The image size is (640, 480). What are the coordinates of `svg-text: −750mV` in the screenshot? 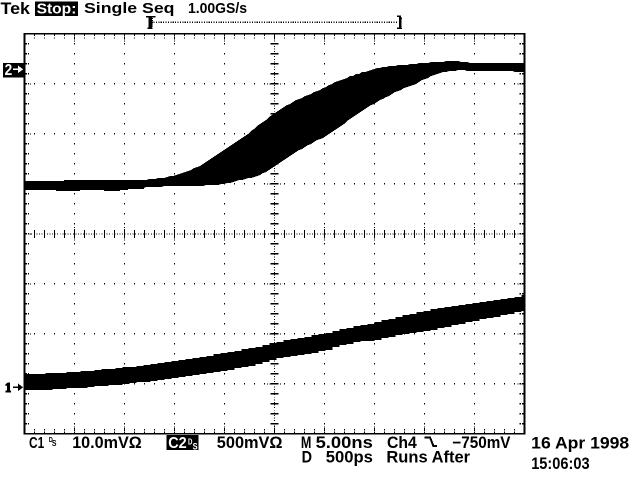 It's located at (481, 443).